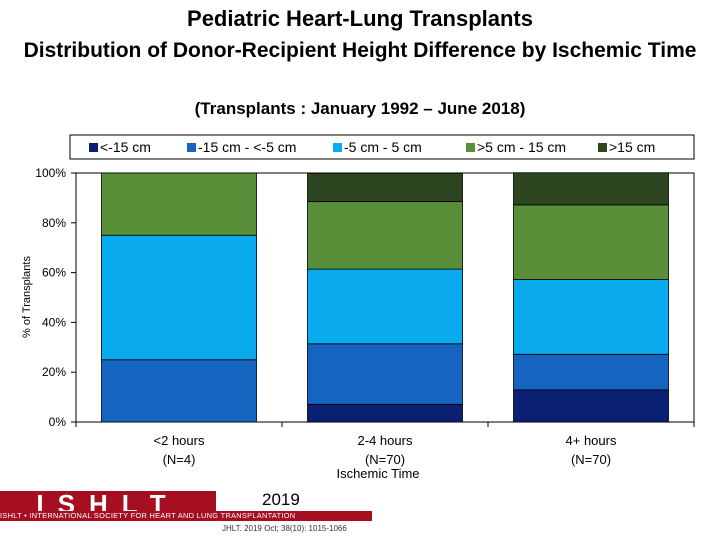 Image resolution: width=720 pixels, height=540 pixels. I want to click on y-tick-label: 0%, so click(58, 422).